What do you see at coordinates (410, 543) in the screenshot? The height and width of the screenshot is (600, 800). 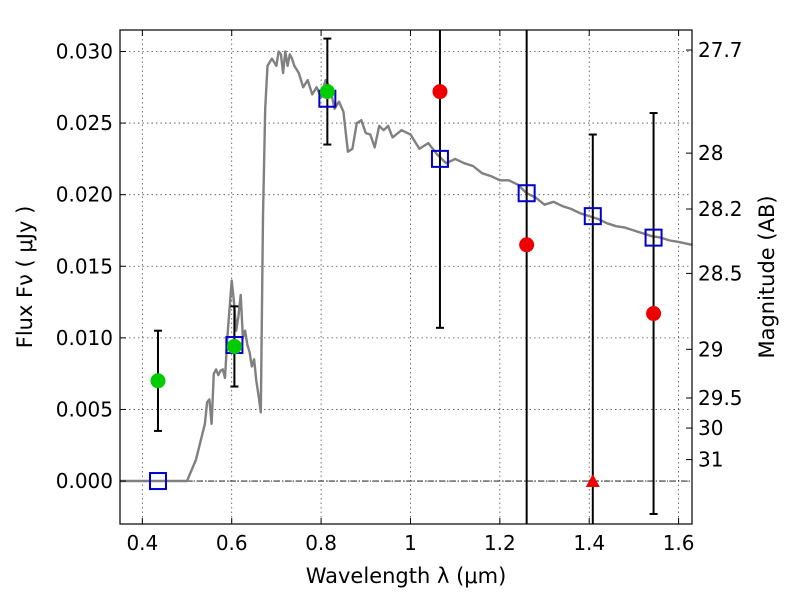 I see `x-tick-label: 1` at bounding box center [410, 543].